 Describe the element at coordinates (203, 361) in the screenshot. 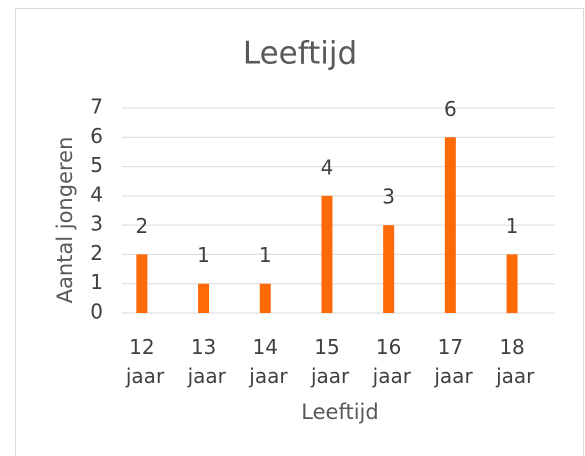

I see `x-tick-label: 13 jaar` at that location.